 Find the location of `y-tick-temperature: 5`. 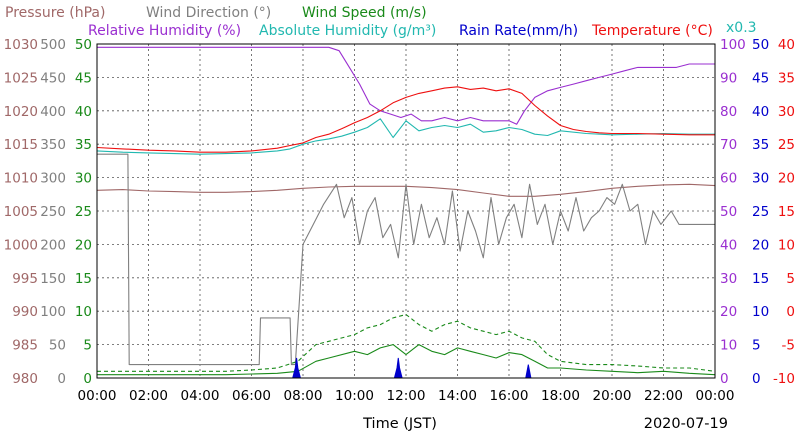

y-tick-temperature: 5 is located at coordinates (790, 279).